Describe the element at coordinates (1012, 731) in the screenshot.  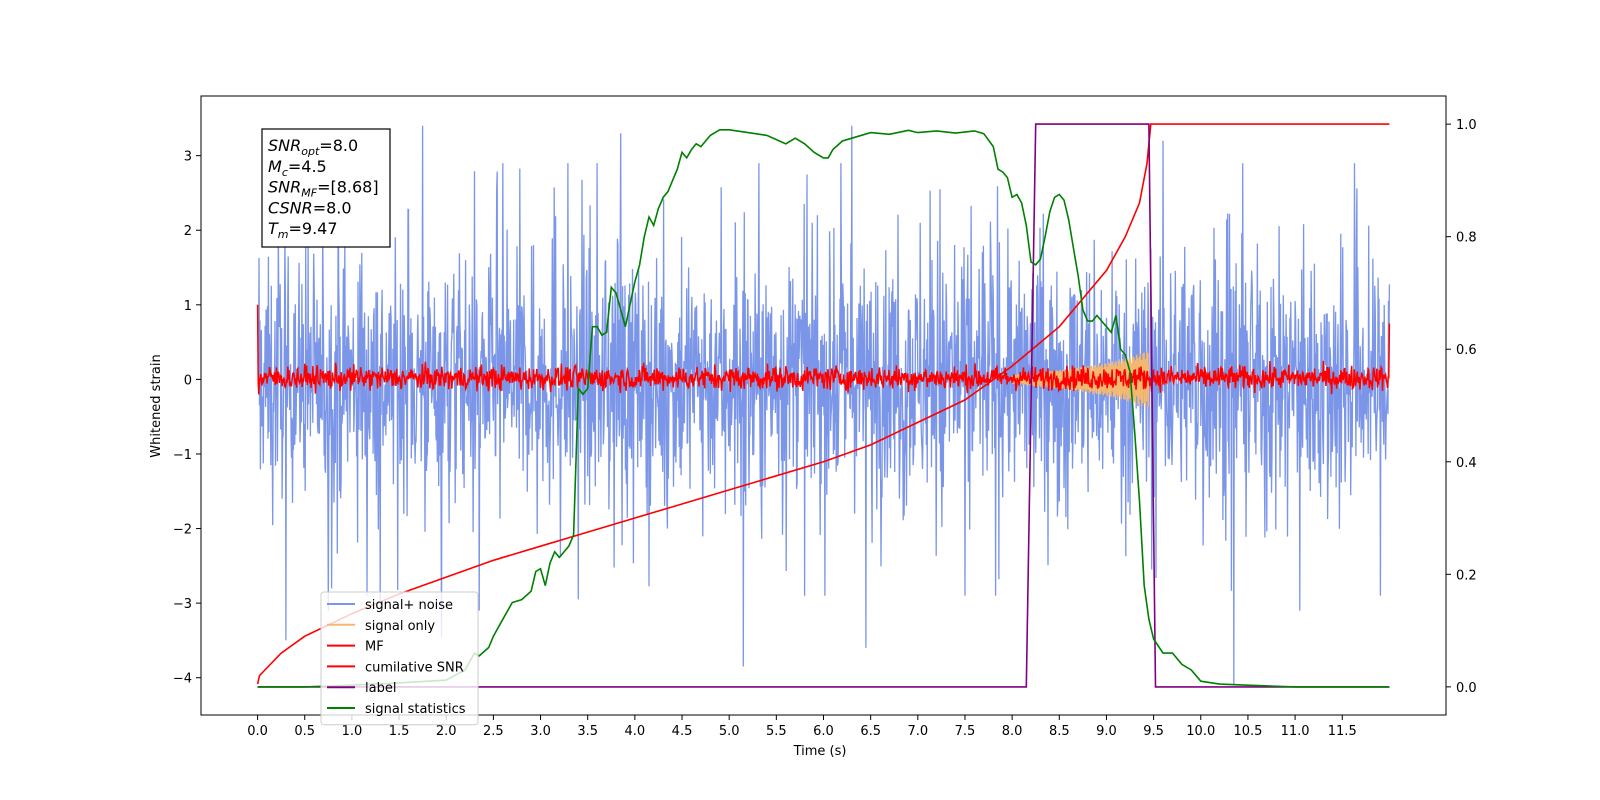
I see `x-tick-label: 8.0` at that location.